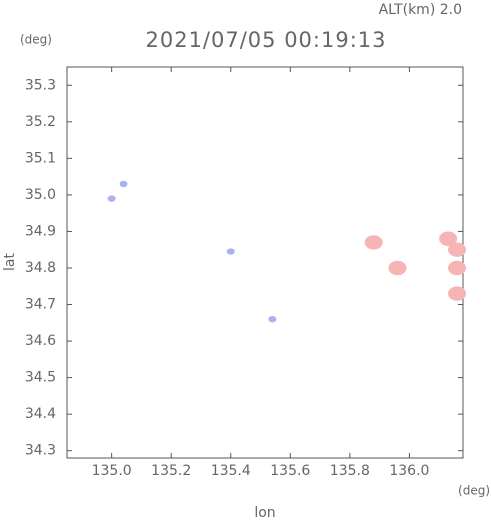 Image resolution: width=491 pixels, height=521 pixels. Describe the element at coordinates (420, 10) in the screenshot. I see `chart-subtitle: ALT(km) 2.0` at that location.